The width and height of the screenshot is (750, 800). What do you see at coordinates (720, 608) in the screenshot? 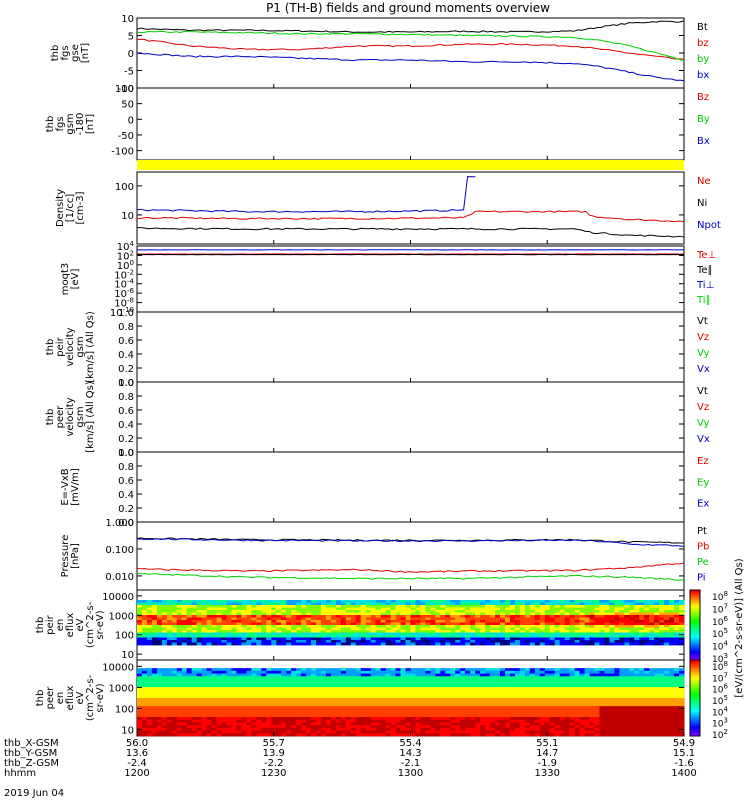
I see `colorbar-tick-label: 107` at bounding box center [720, 608].